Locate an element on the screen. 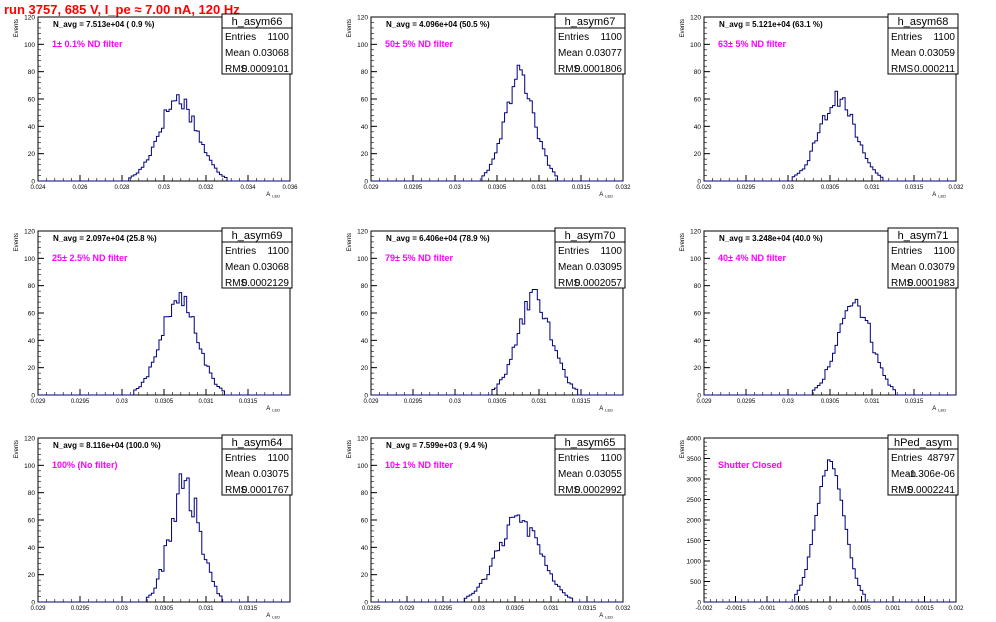  page-title: run 3757, 685 V, I_pe ≈ 7.00 nA, 120 Hz is located at coordinates (122, 9).